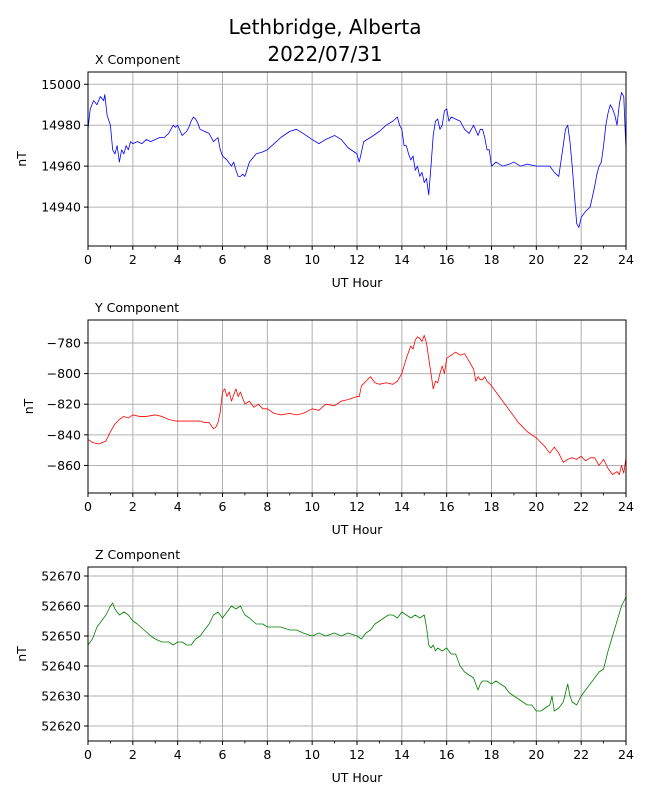  What do you see at coordinates (447, 259) in the screenshot?
I see `x-xtick-label-8: 16` at bounding box center [447, 259].